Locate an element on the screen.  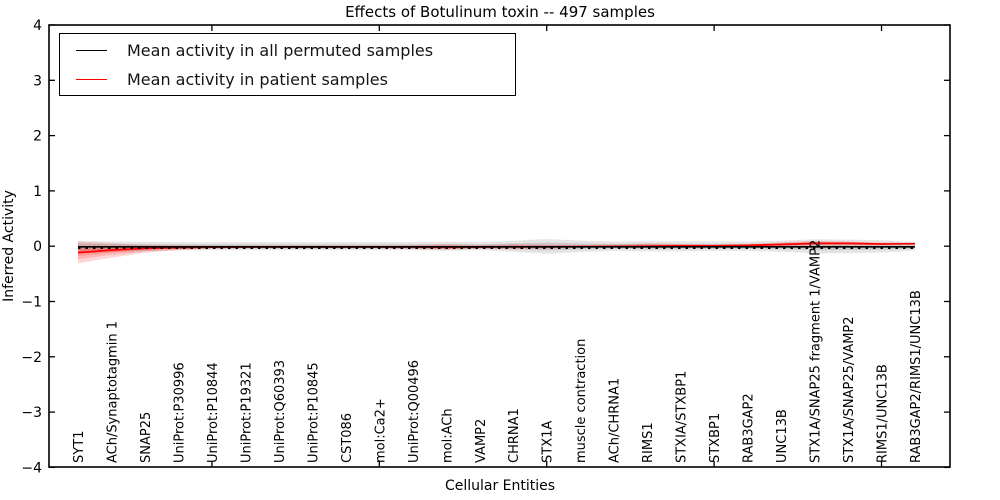
y-tick-label: 2 is located at coordinates (37, 137).